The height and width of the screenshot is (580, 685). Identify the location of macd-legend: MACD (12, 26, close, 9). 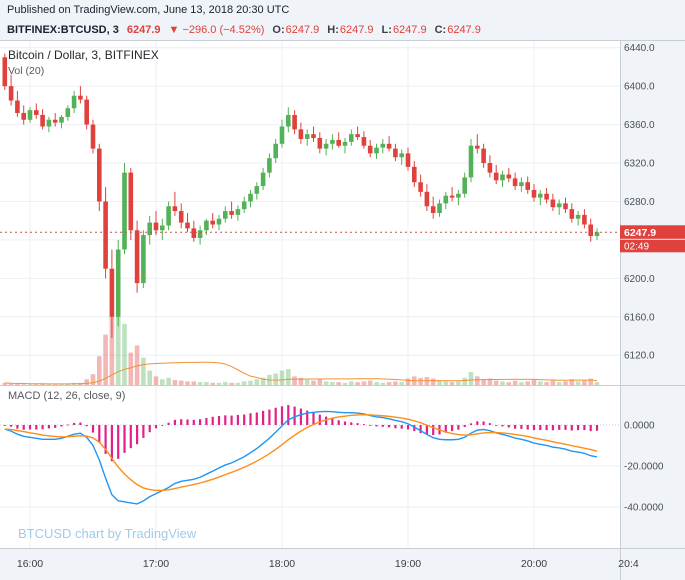
(67, 396).